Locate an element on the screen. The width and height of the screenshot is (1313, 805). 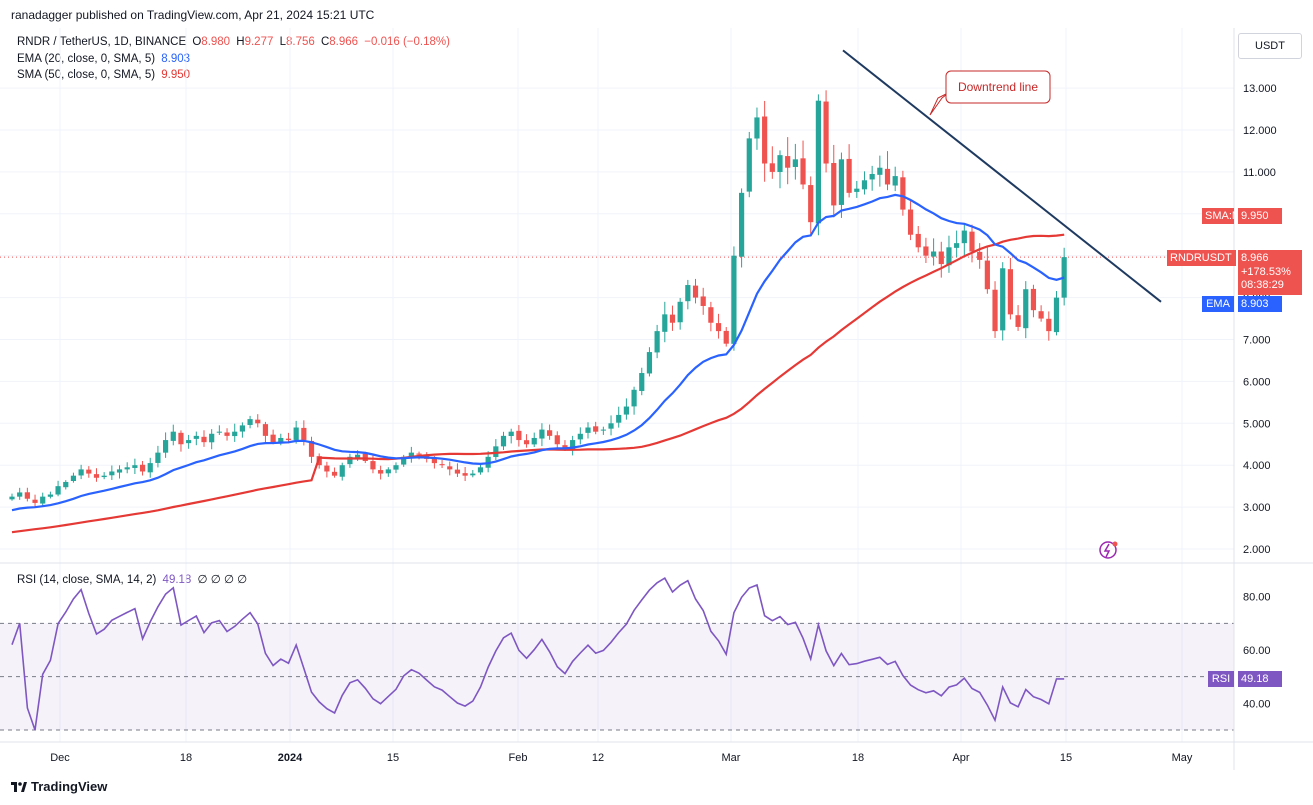
downtrend-line is located at coordinates (1002, 176).